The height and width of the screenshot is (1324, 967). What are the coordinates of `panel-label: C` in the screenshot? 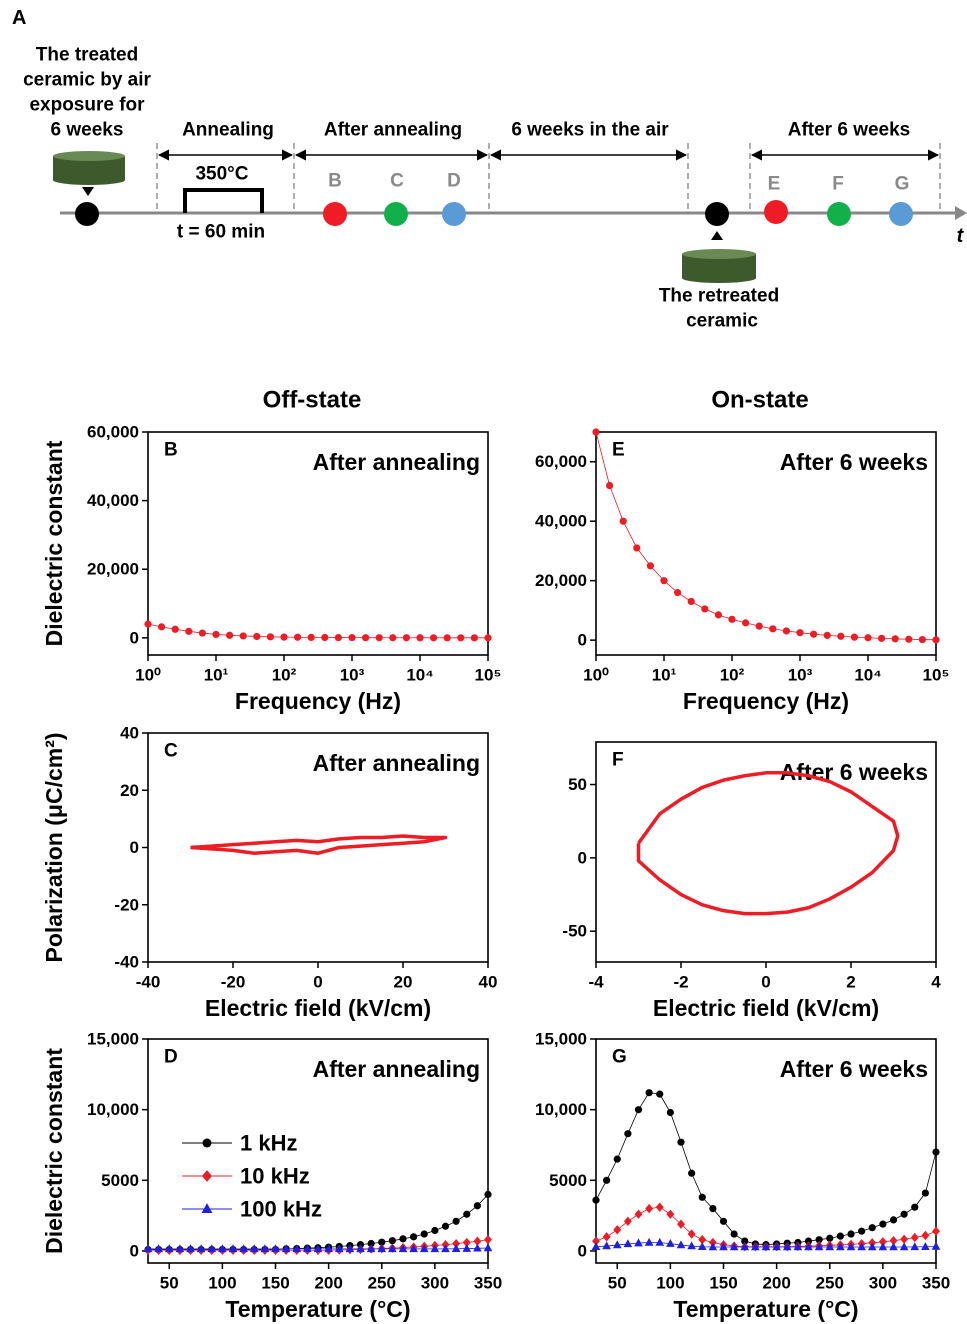 It's located at (171, 751).